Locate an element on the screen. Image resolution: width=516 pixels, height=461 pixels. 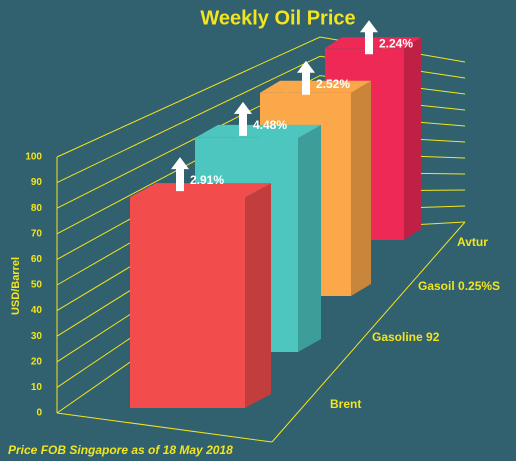
footnote: Price FOB Singapore as of 18 May 2018 is located at coordinates (120, 450).